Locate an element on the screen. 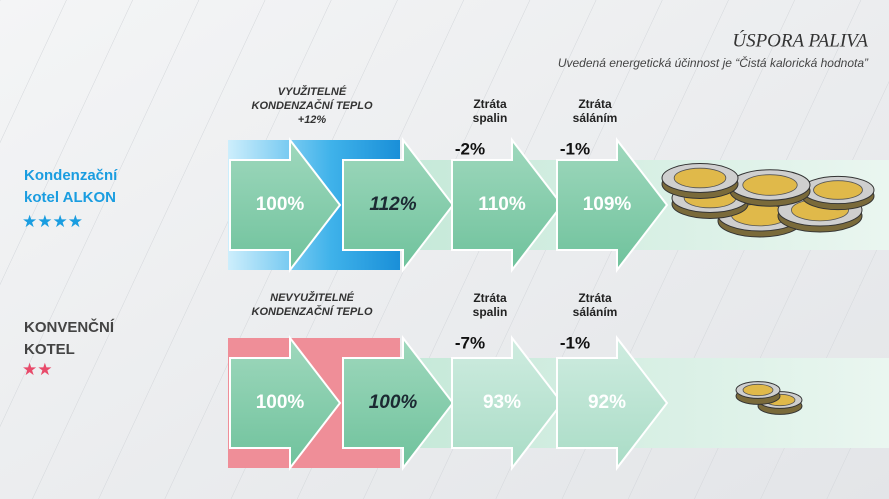 Image resolution: width=889 pixels, height=499 pixels. boiler-label: KOTEL is located at coordinates (49, 349).